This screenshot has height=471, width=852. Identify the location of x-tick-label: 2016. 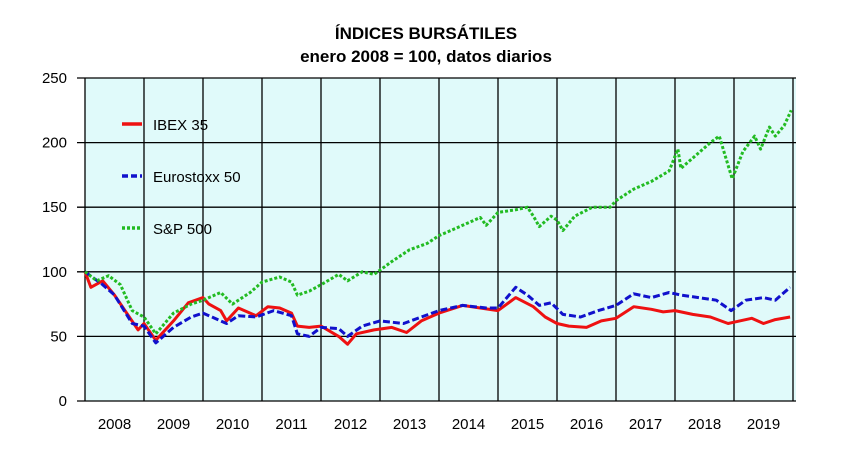
(586, 424).